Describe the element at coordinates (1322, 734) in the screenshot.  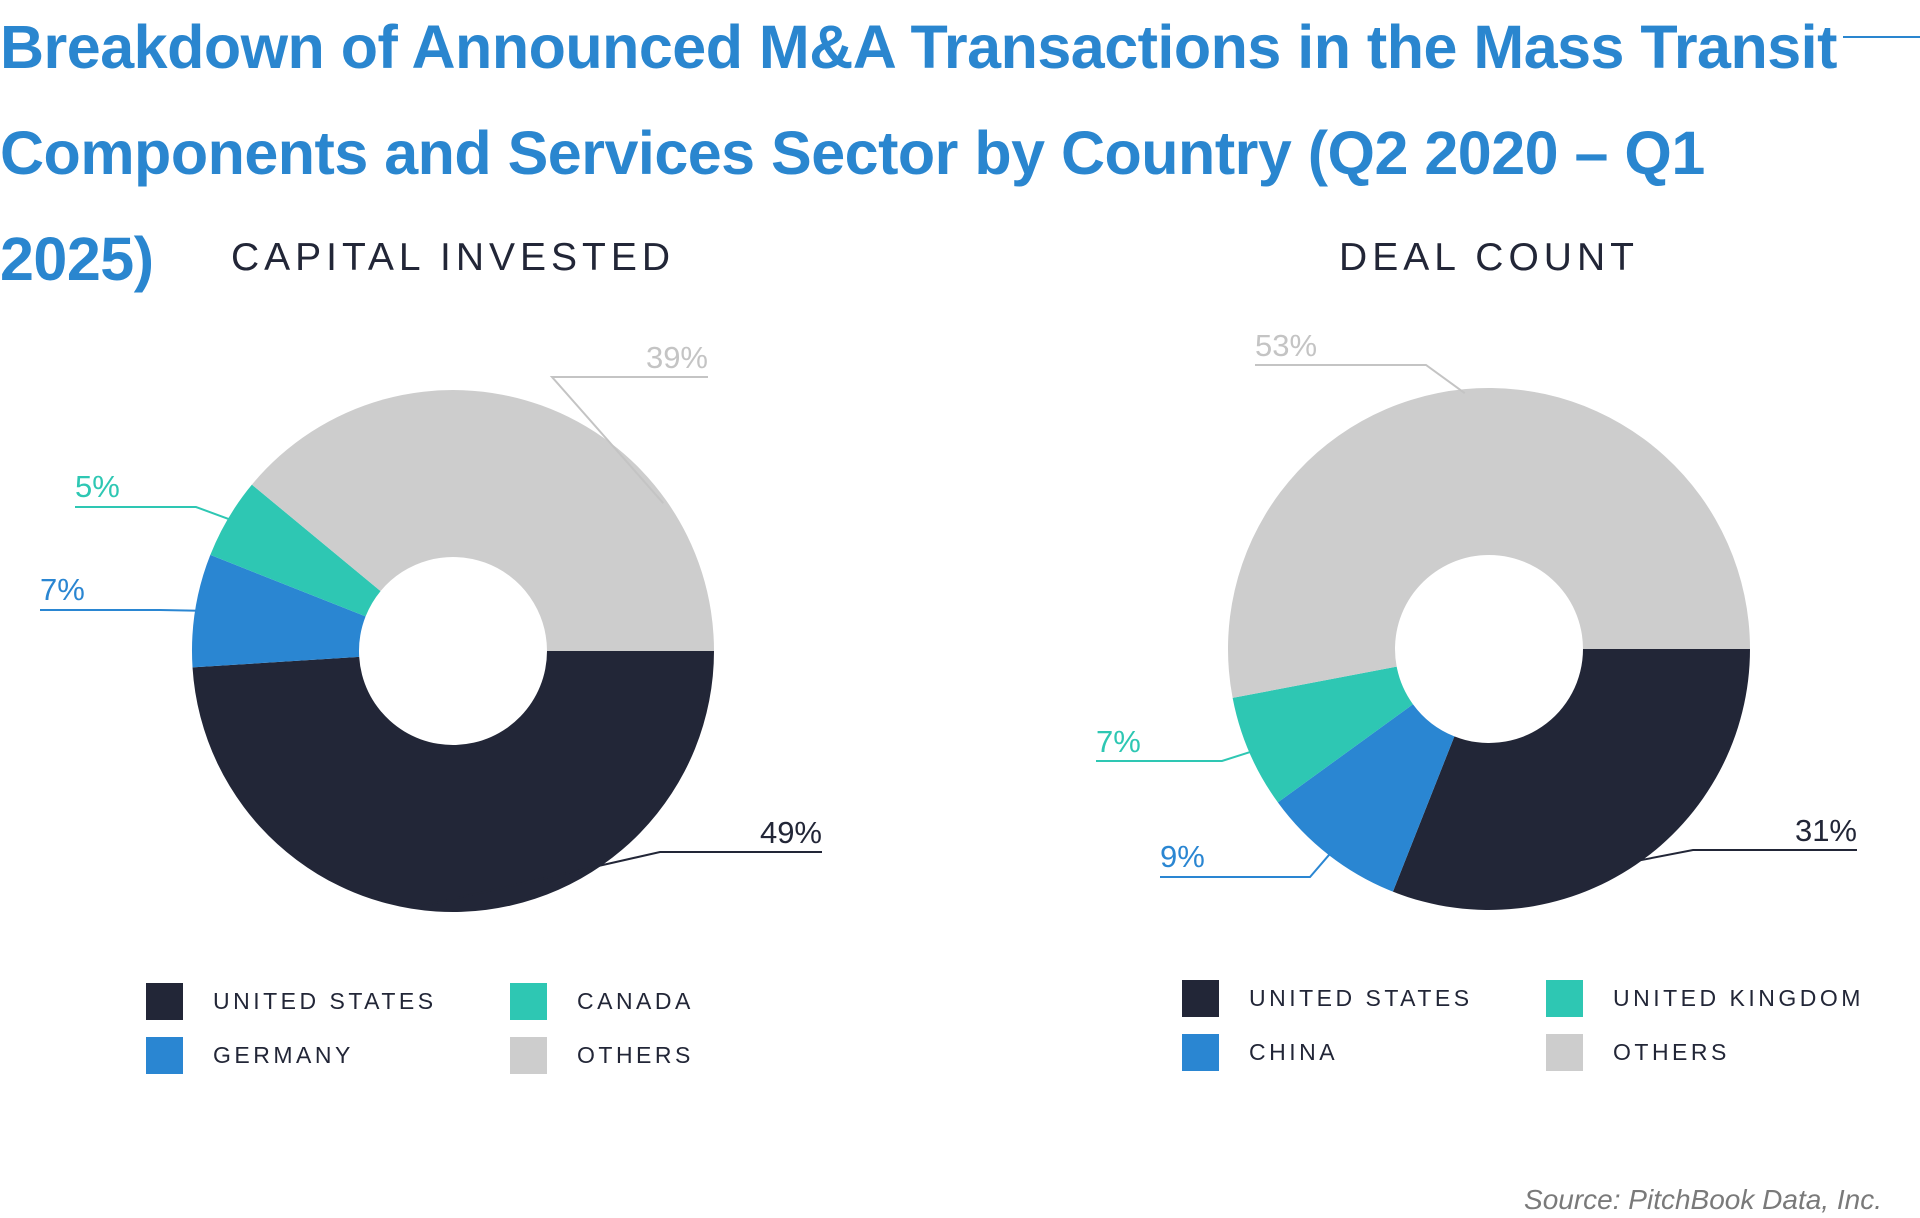
I see `slice-united-kingdom` at that location.